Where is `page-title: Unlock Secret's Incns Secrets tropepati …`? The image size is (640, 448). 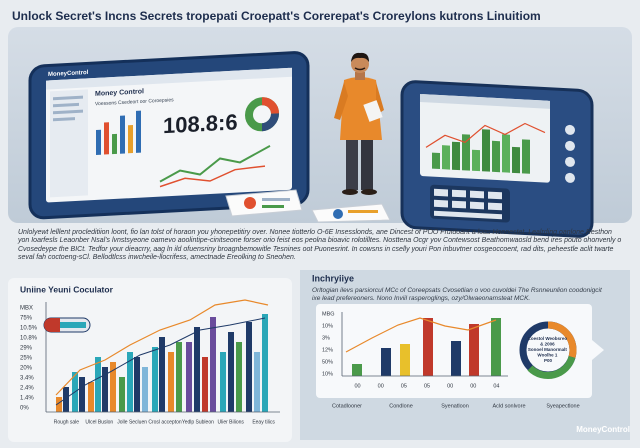 page-title: Unlock Secret's Incns Secrets tropepati … is located at coordinates (276, 16).